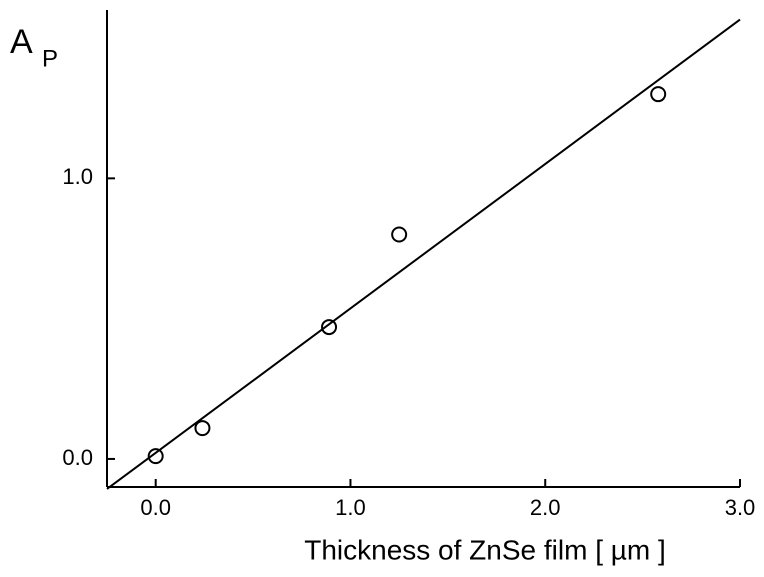 Image resolution: width=764 pixels, height=577 pixels. Describe the element at coordinates (545, 507) in the screenshot. I see `x-tick-label: 2.0` at that location.